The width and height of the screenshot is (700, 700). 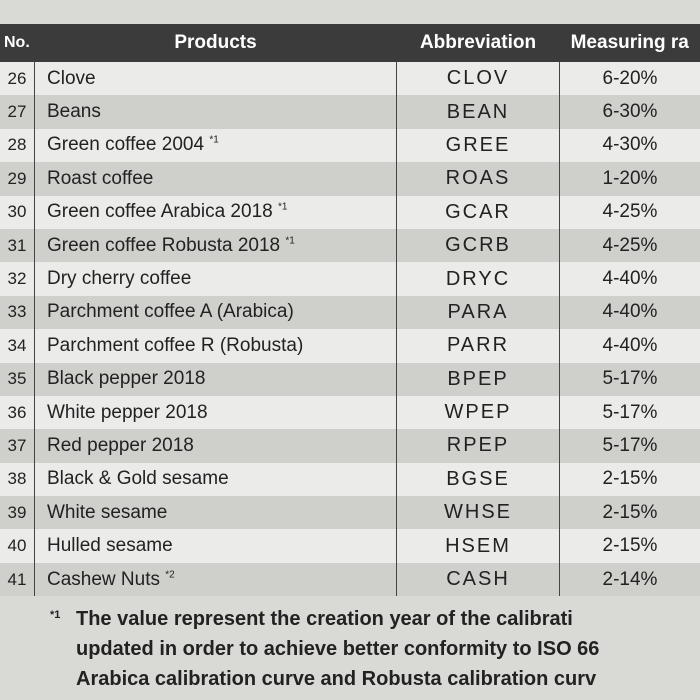 I want to click on row-number: 31, so click(x=17, y=245).